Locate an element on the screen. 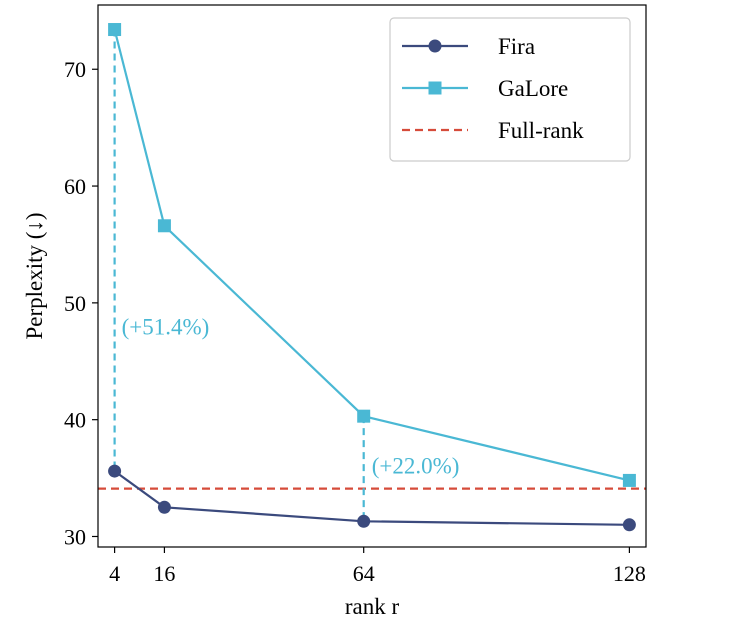  x-tick-label: 4 is located at coordinates (114, 573).